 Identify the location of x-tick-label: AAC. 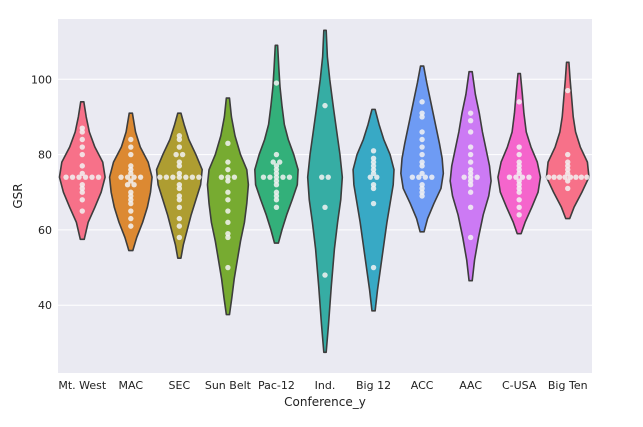
(470, 385).